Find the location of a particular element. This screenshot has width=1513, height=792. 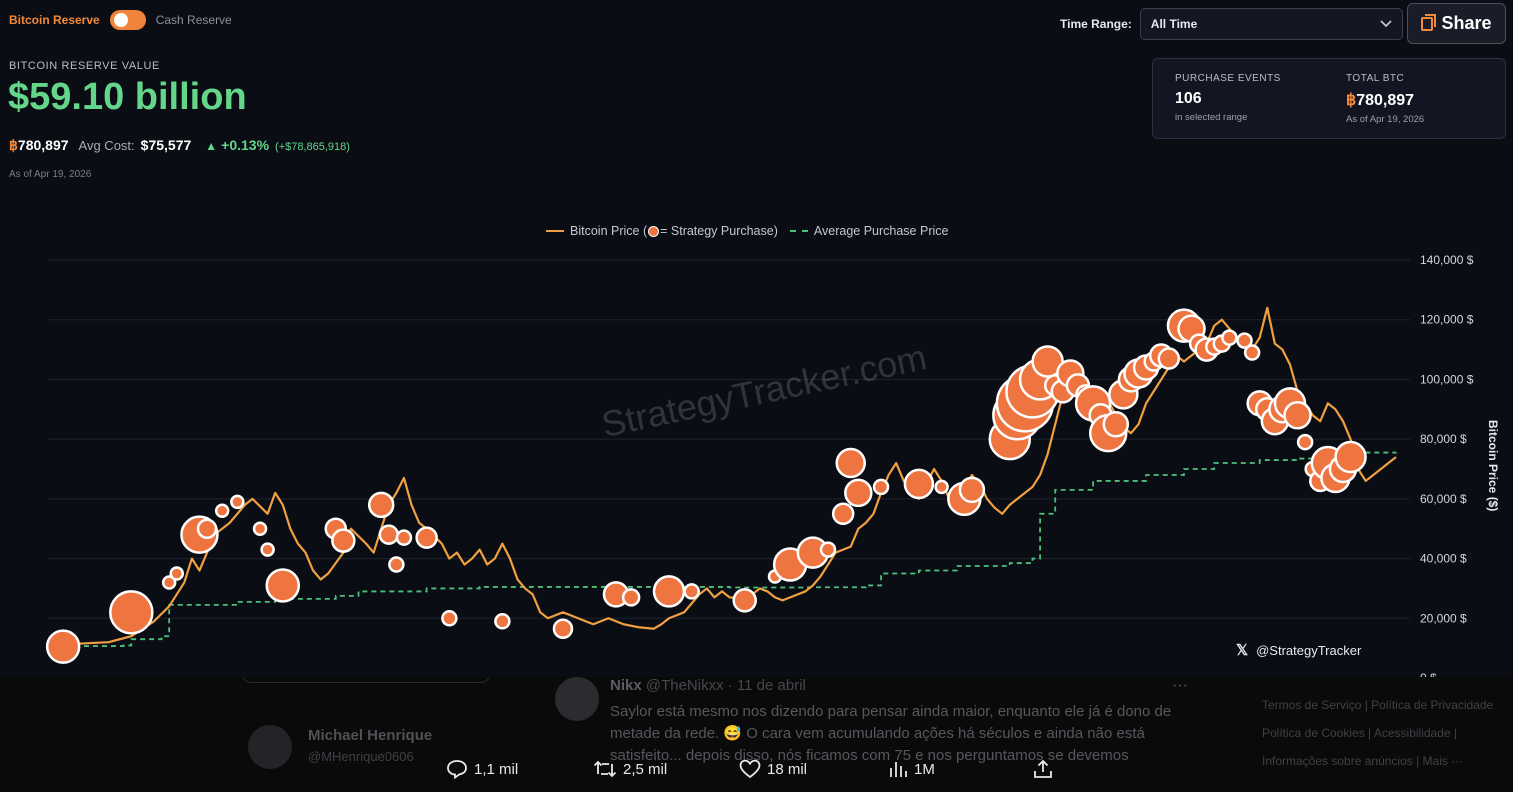

purchase-events-stat: PURCHASE EVENTS 106 in selected range is located at coordinates (1228, 98).